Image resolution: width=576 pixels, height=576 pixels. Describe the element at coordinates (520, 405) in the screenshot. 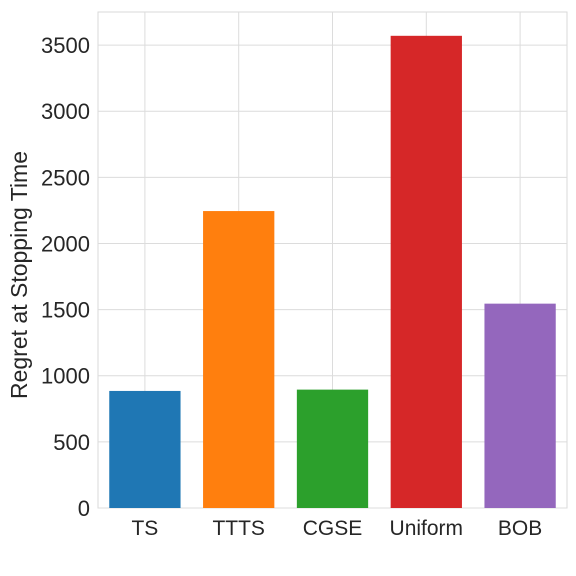

I see `bar-bob` at that location.